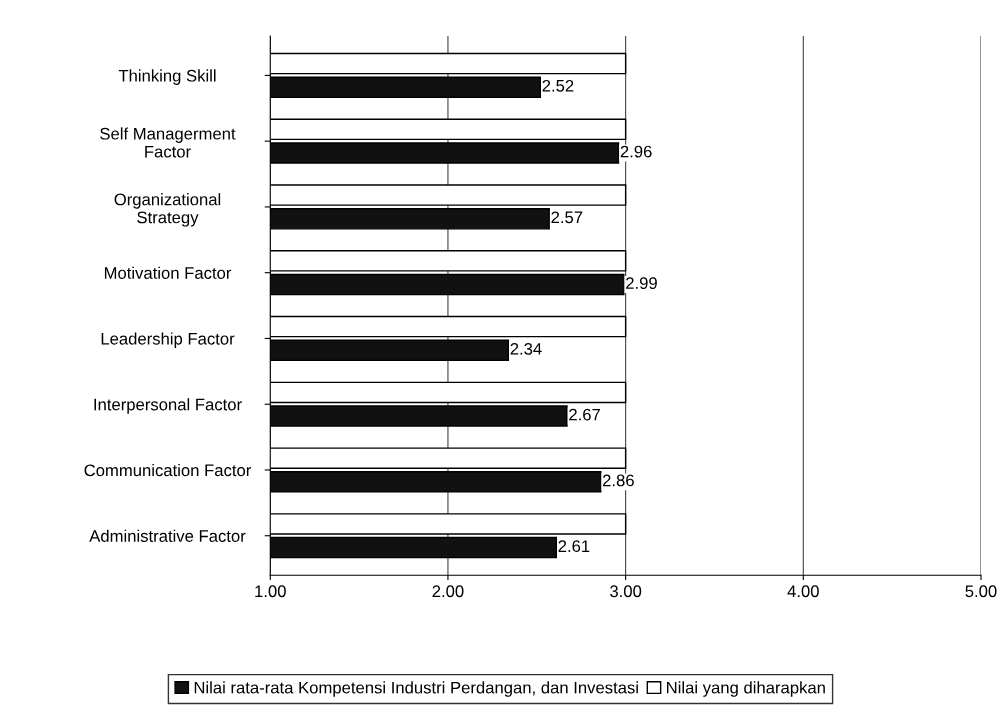 This screenshot has height=719, width=1001. I want to click on y-tick-label: Thinking Skill, so click(167, 77).